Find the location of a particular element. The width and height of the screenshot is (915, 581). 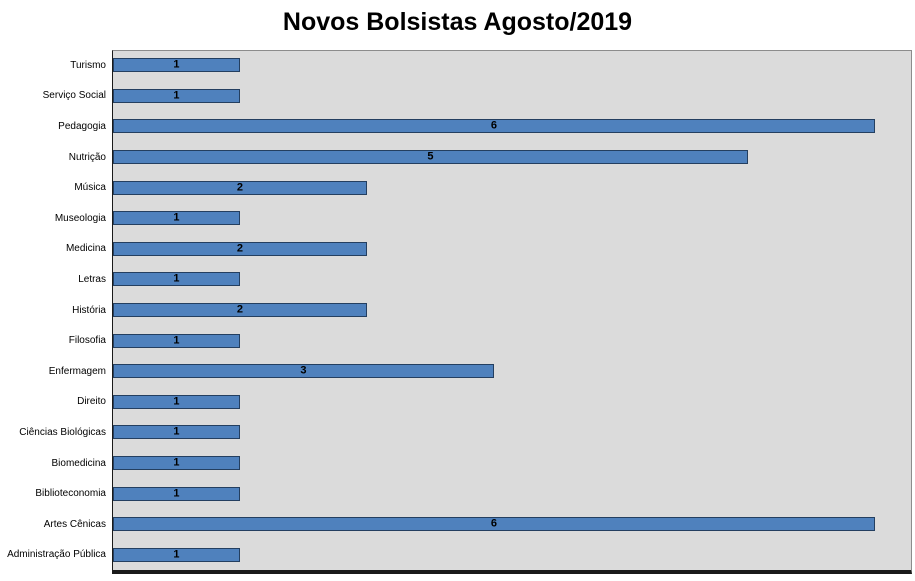

chart-row: História 2 is located at coordinates (457, 310).